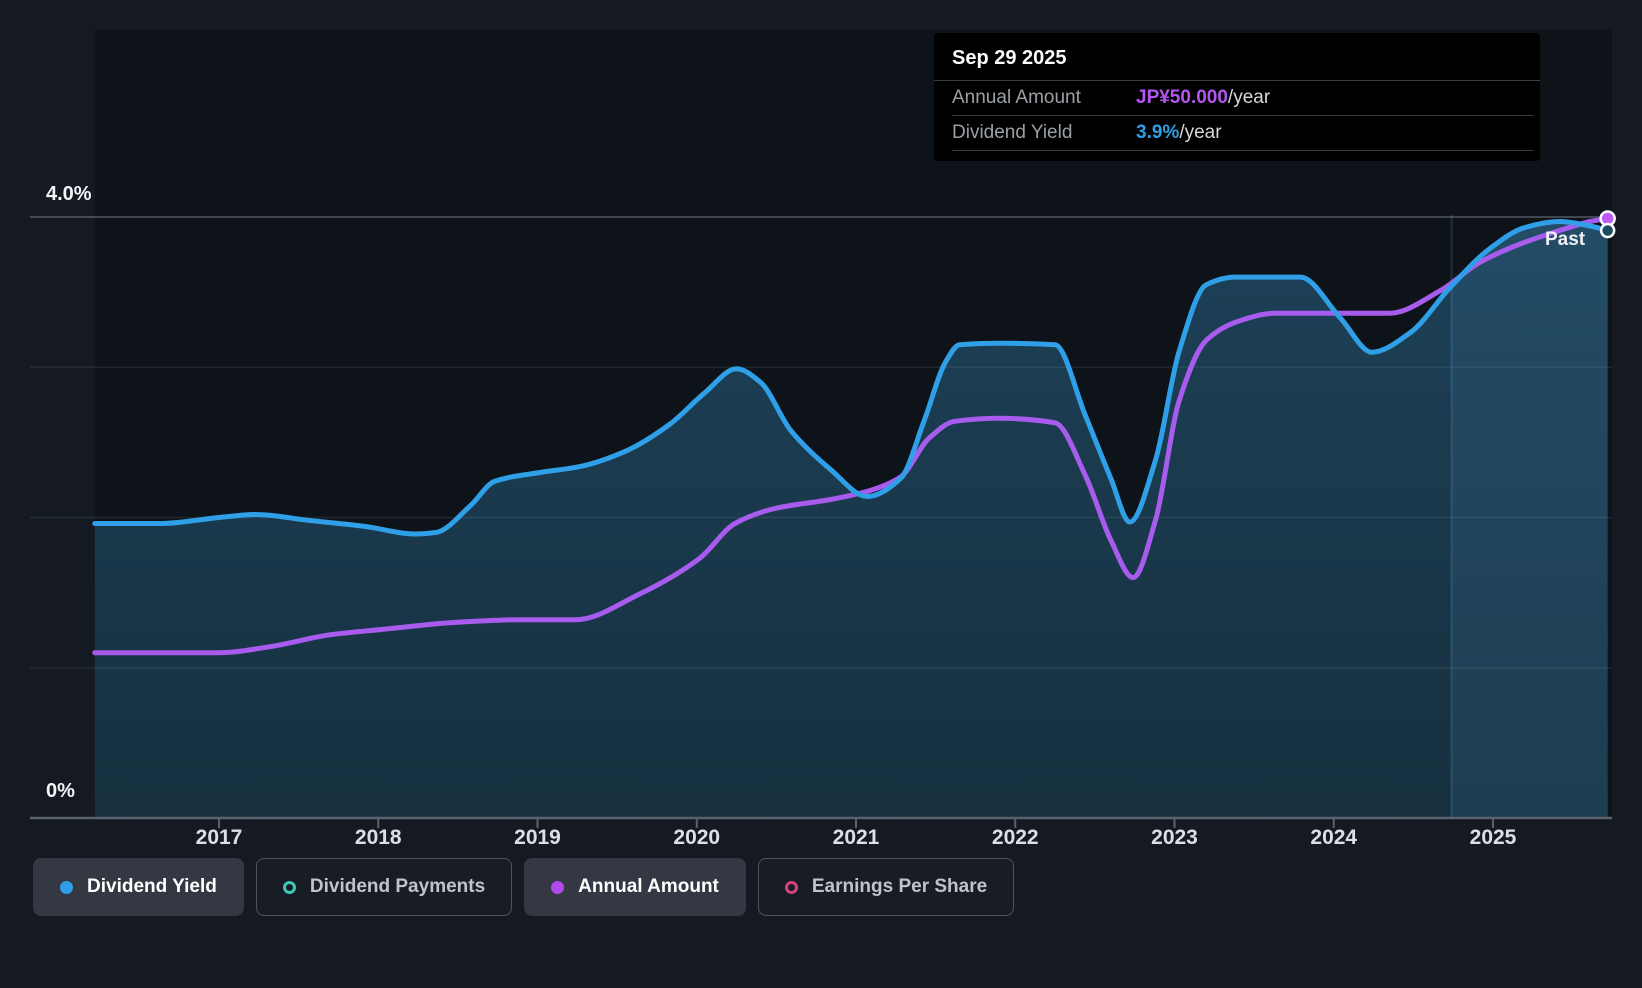 Image resolution: width=1642 pixels, height=988 pixels. Describe the element at coordinates (1243, 133) in the screenshot. I see `tooltip-row: Dividend Yield 3.9%/year` at that location.